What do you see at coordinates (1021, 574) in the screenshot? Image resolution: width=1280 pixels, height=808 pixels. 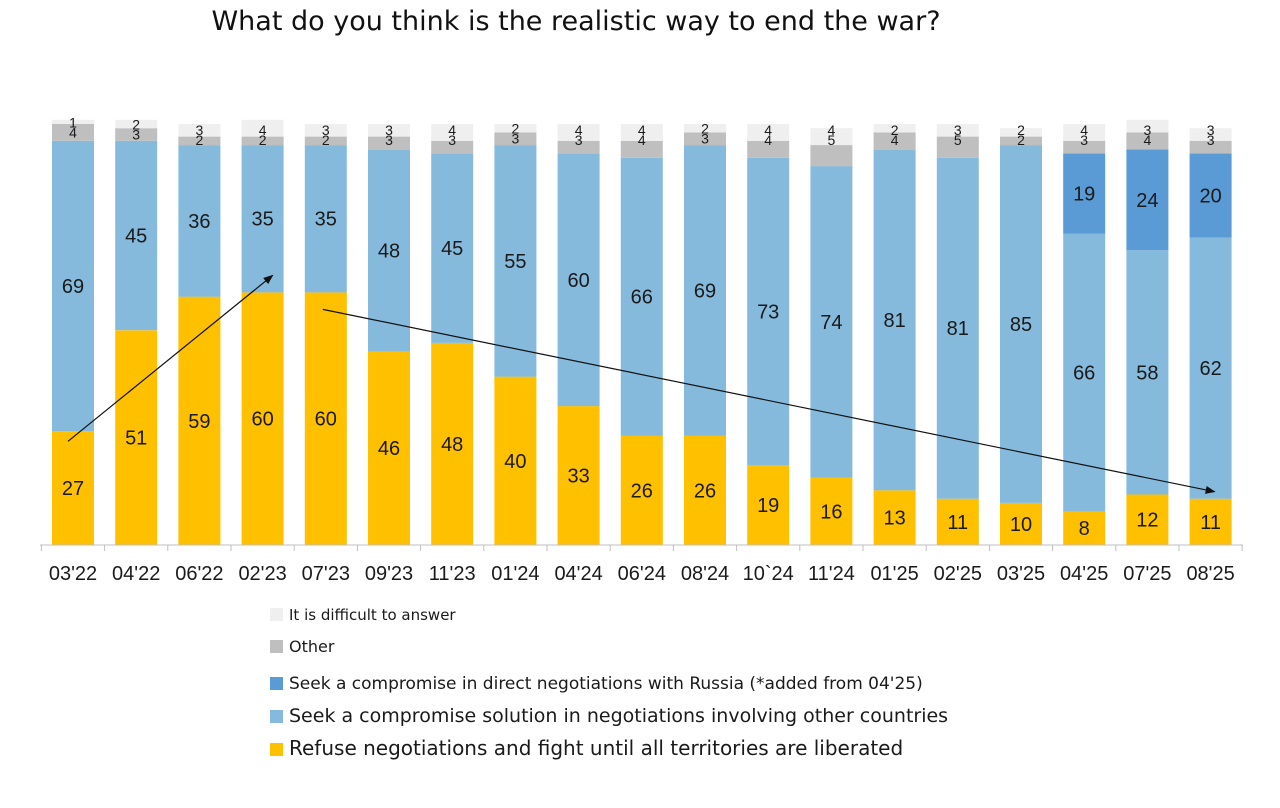 I see `x-tick-label: 03'25` at bounding box center [1021, 574].